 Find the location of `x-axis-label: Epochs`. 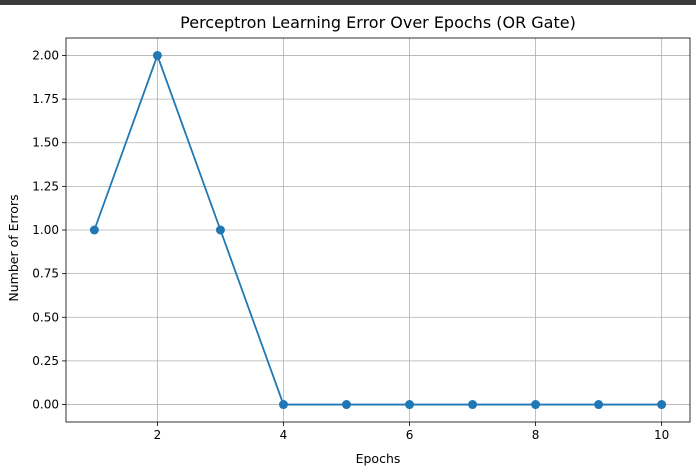

x-axis-label: Epochs is located at coordinates (378, 458).